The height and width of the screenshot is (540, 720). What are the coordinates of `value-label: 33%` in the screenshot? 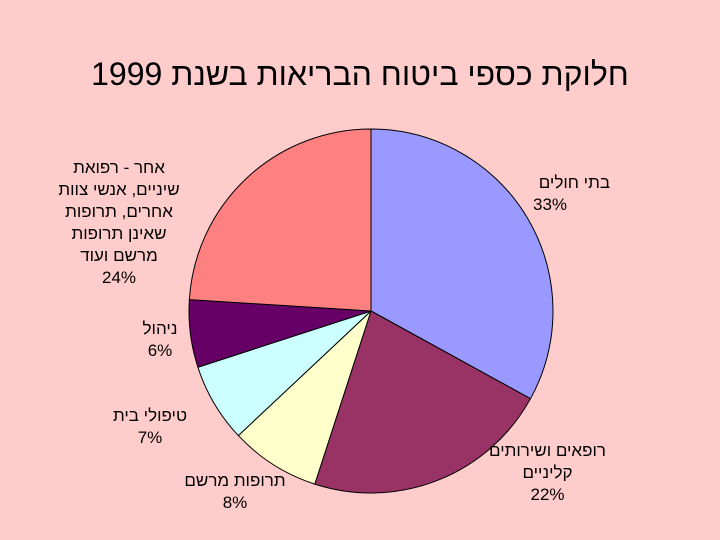 It's located at (550, 204).